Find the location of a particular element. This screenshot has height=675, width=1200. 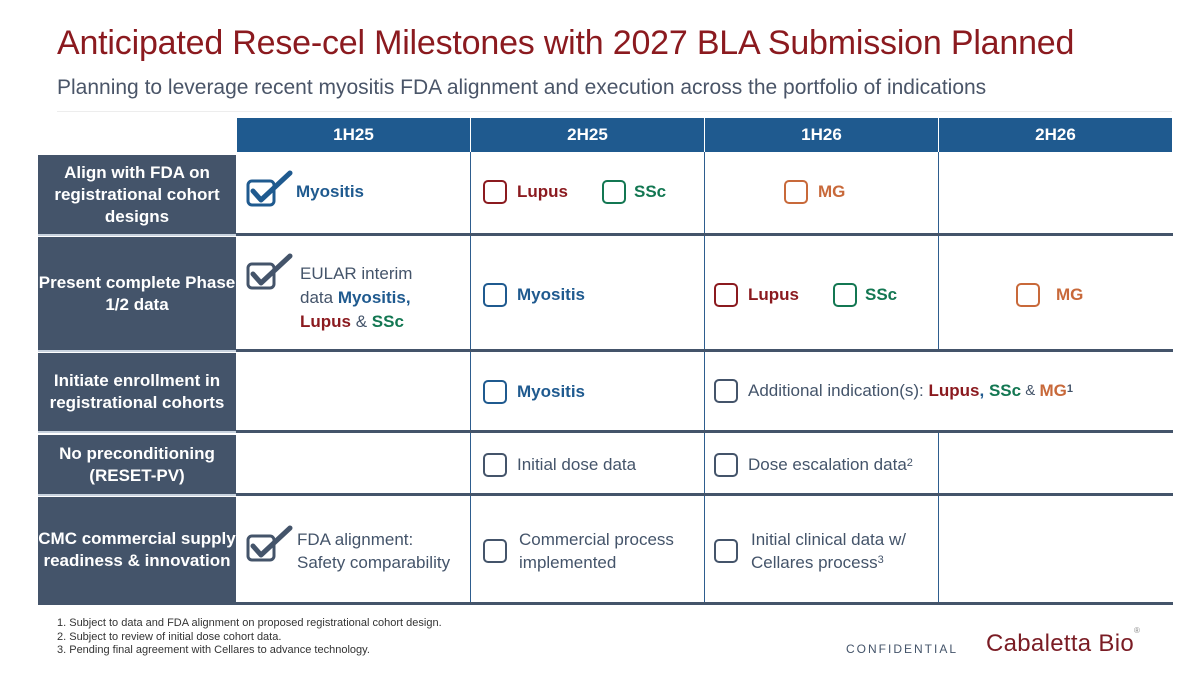

cell-r4-2h25: Initial dose data is located at coordinates (559, 465).